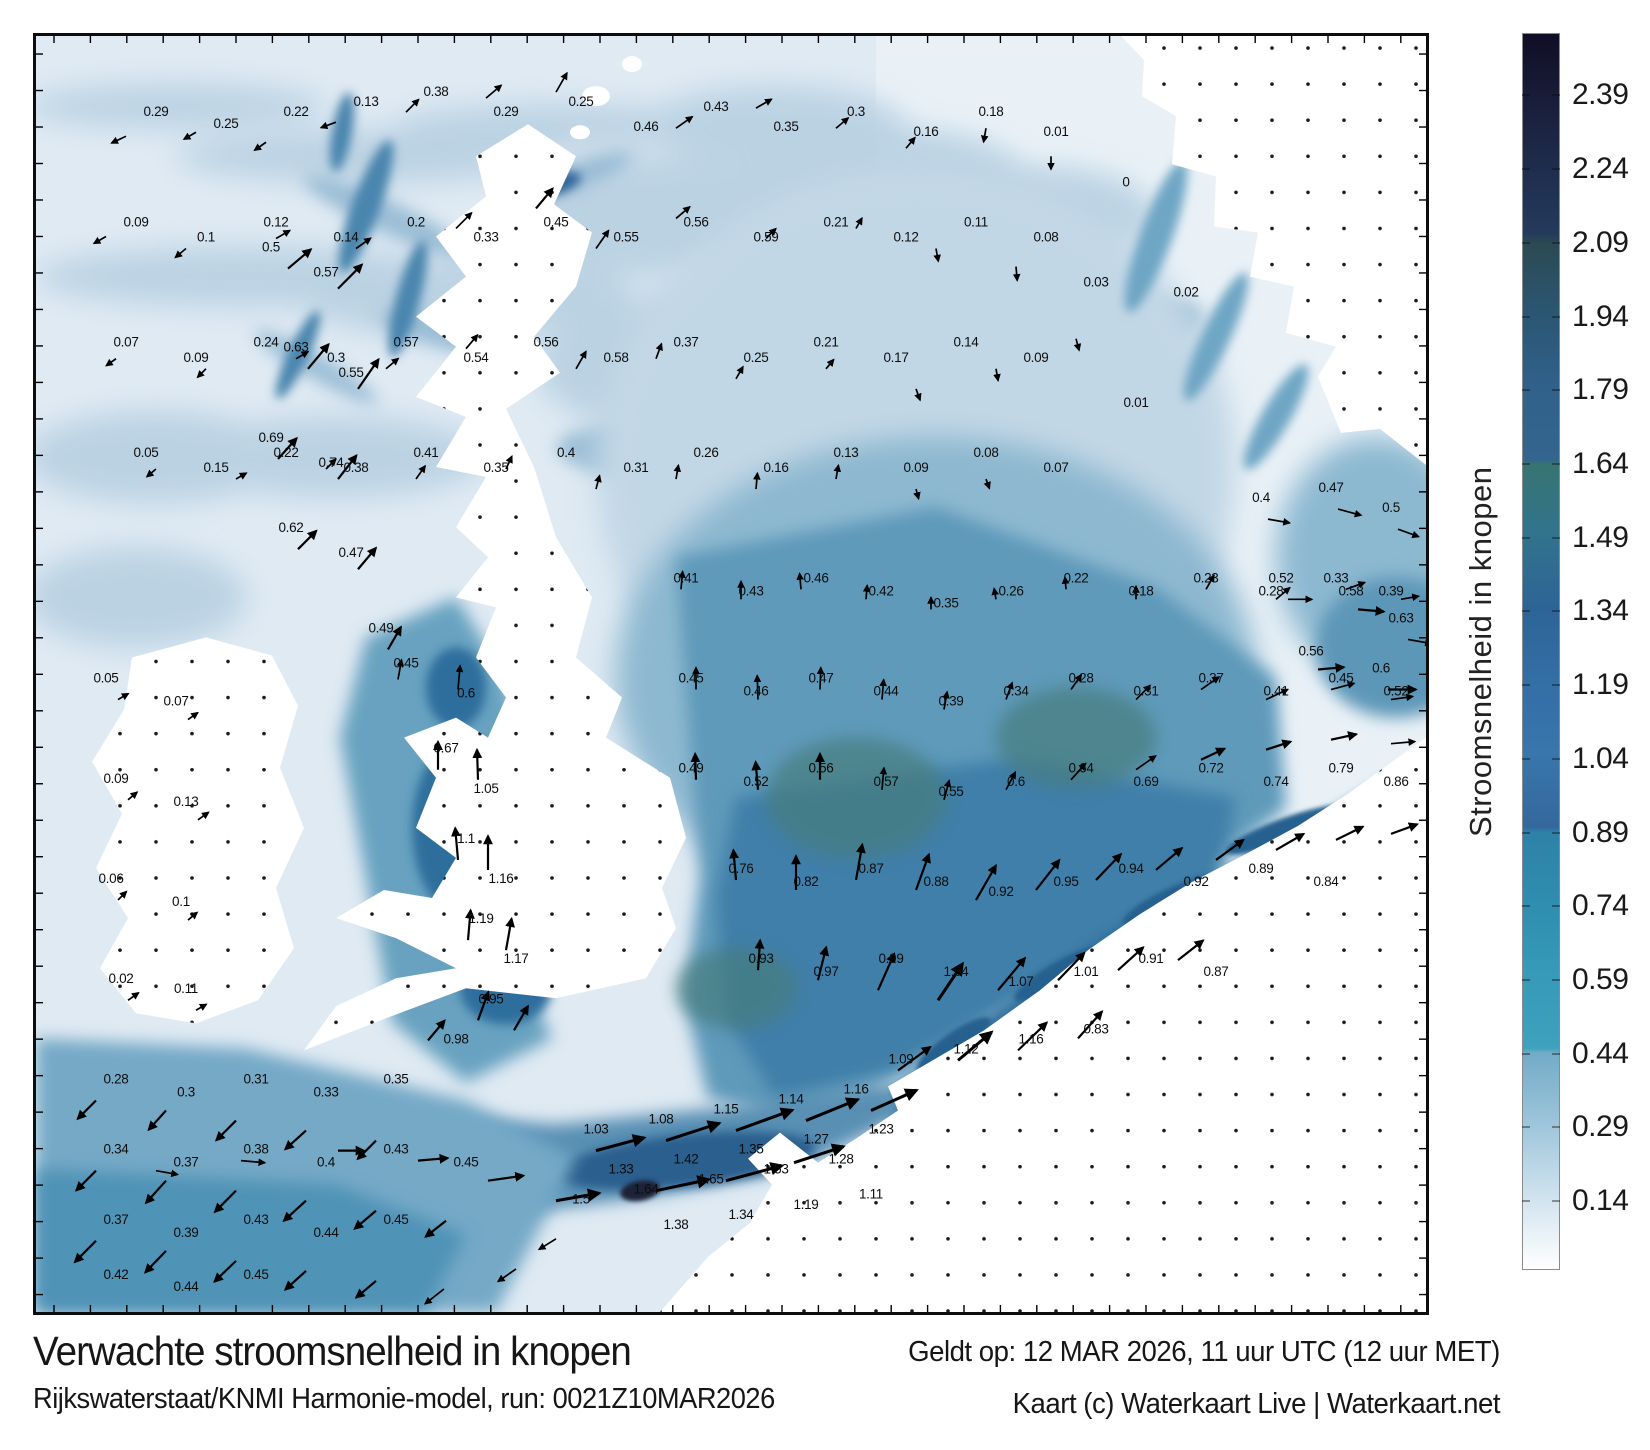 The width and height of the screenshot is (1650, 1450). What do you see at coordinates (895, 357) in the screenshot?
I see `speed-value-label: 0.17` at bounding box center [895, 357].